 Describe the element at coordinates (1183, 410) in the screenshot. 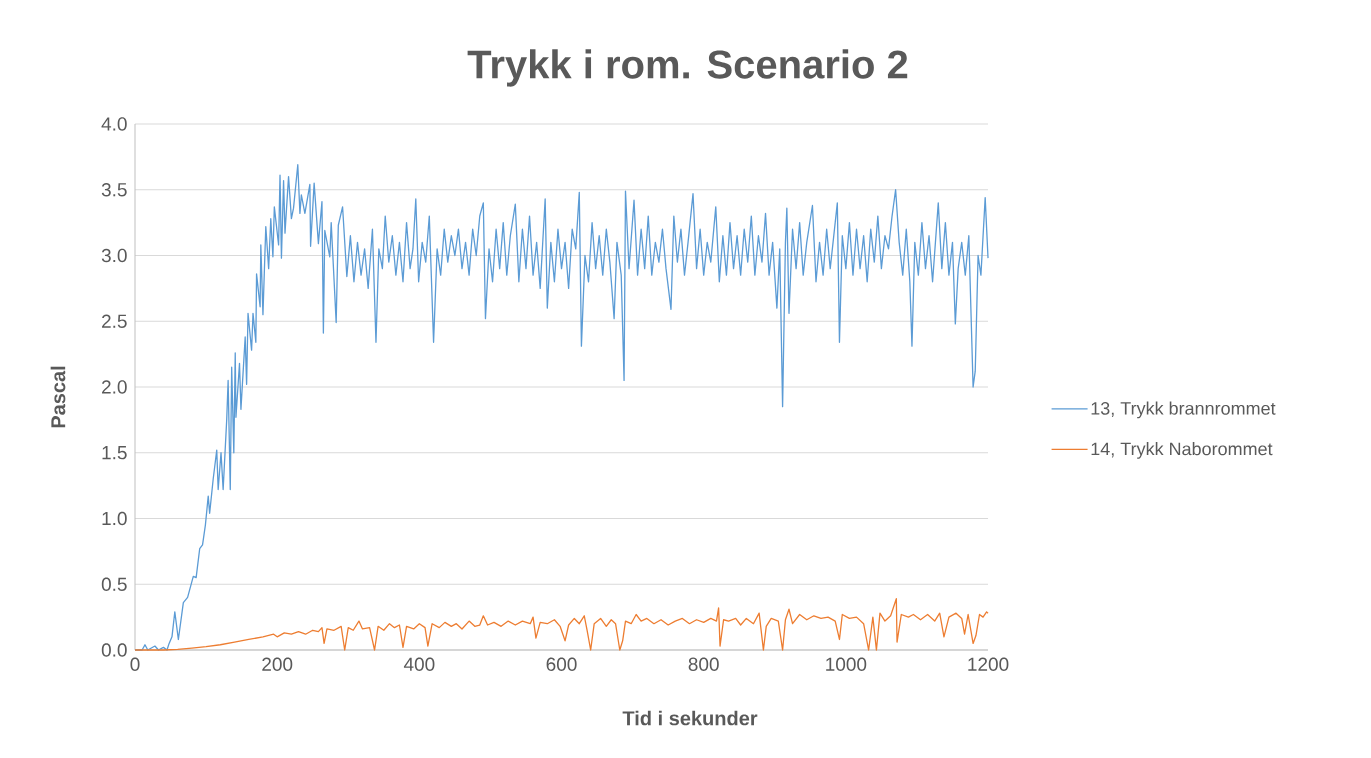

I see `legend-label: 13, Trykk brannrommet` at that location.